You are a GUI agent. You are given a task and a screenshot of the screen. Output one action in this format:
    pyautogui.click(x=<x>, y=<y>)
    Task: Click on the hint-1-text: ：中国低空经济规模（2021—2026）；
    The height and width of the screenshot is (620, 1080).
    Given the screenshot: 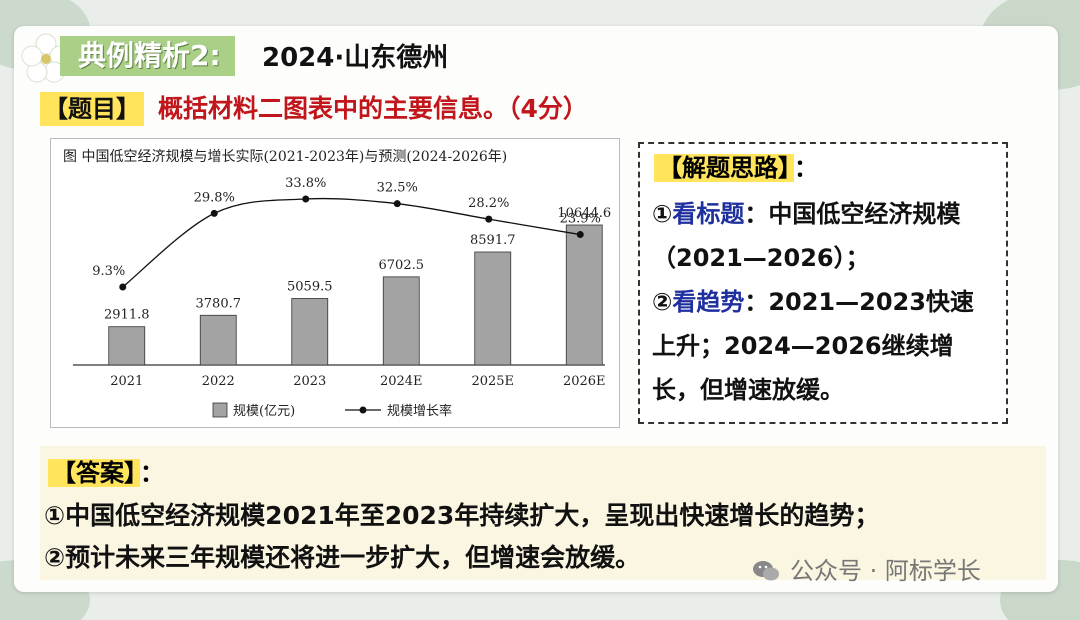 What is the action you would take?
    pyautogui.click(x=806, y=236)
    